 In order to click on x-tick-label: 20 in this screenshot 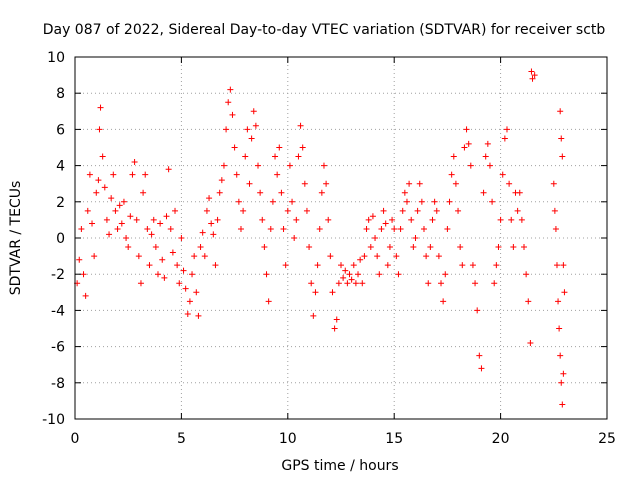, I will do `click(501, 439)`.